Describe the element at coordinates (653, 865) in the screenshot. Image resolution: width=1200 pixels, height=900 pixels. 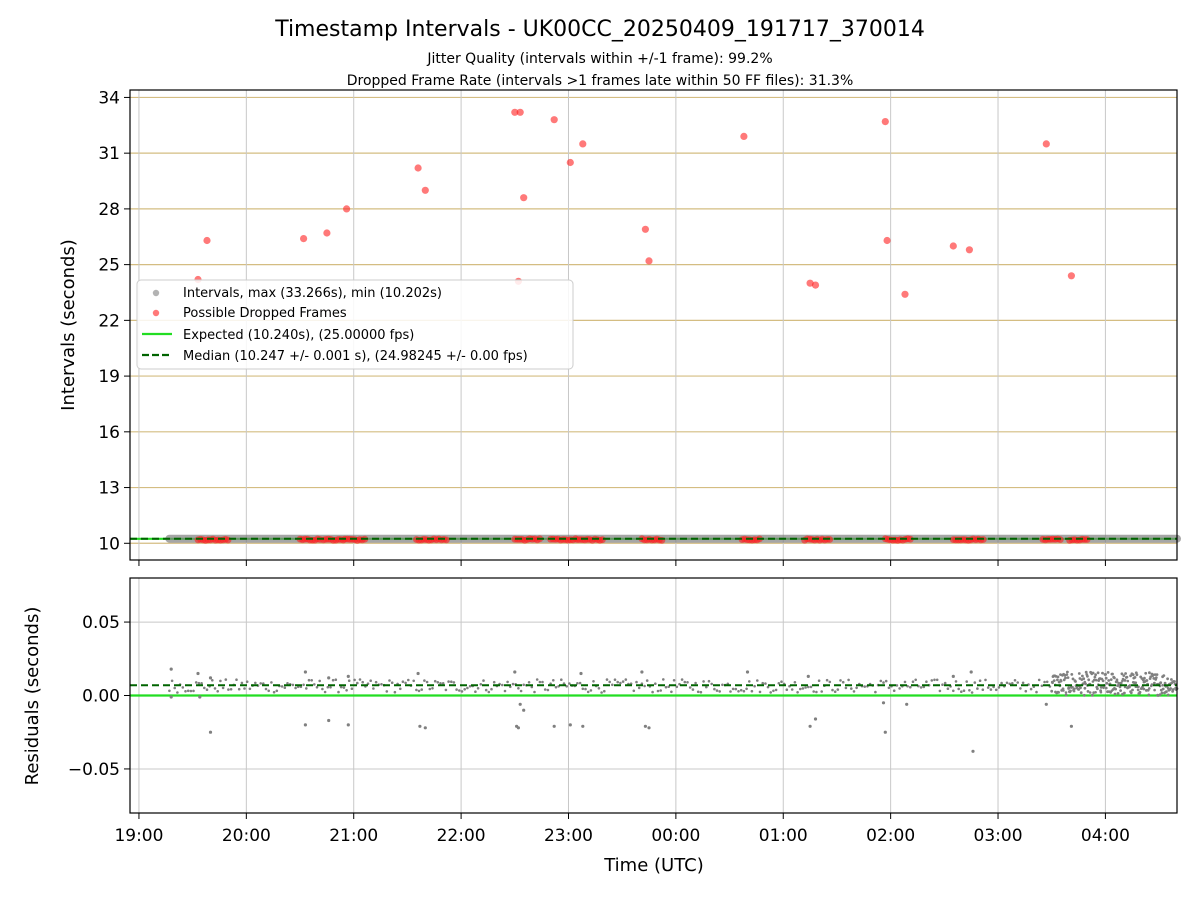
I see `x-axis-label: Time (UTC)` at that location.